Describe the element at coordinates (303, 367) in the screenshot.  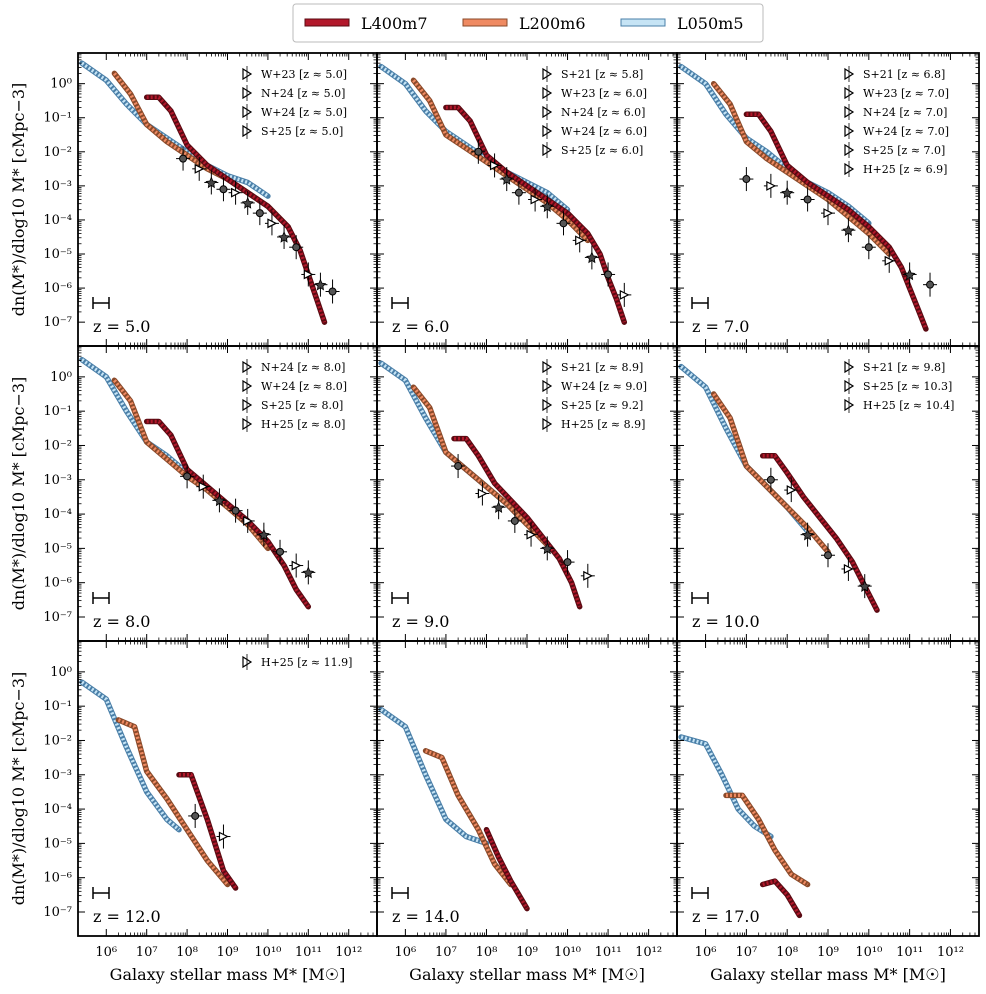
I see `observation-label: N+24 [z ≈ 8.0]` at that location.